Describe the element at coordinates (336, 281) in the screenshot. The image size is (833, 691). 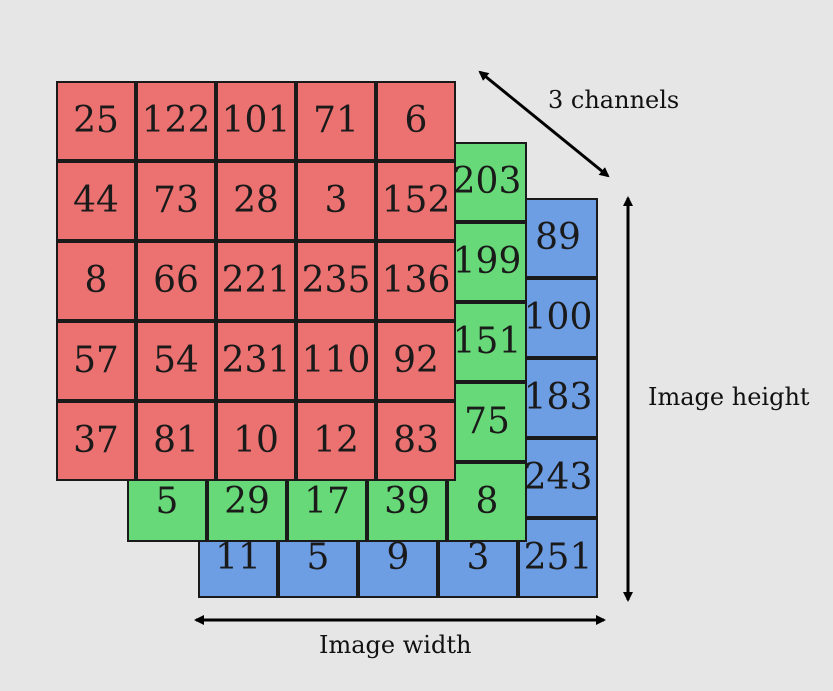
I see `red-cell: 235` at that location.